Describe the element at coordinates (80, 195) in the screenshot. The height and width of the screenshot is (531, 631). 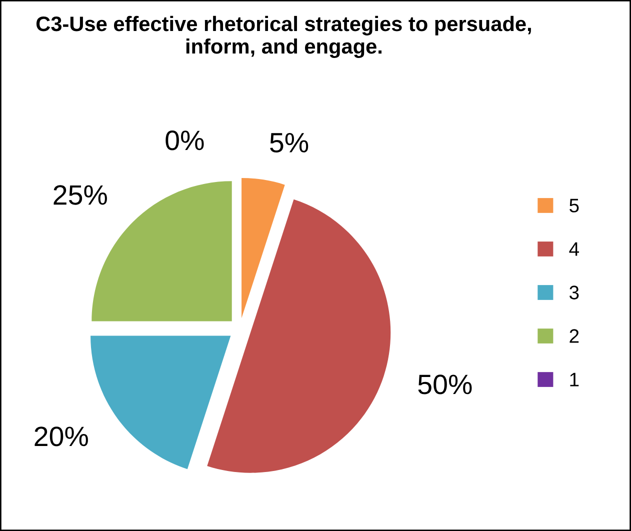
I see `data-label: 25%` at that location.